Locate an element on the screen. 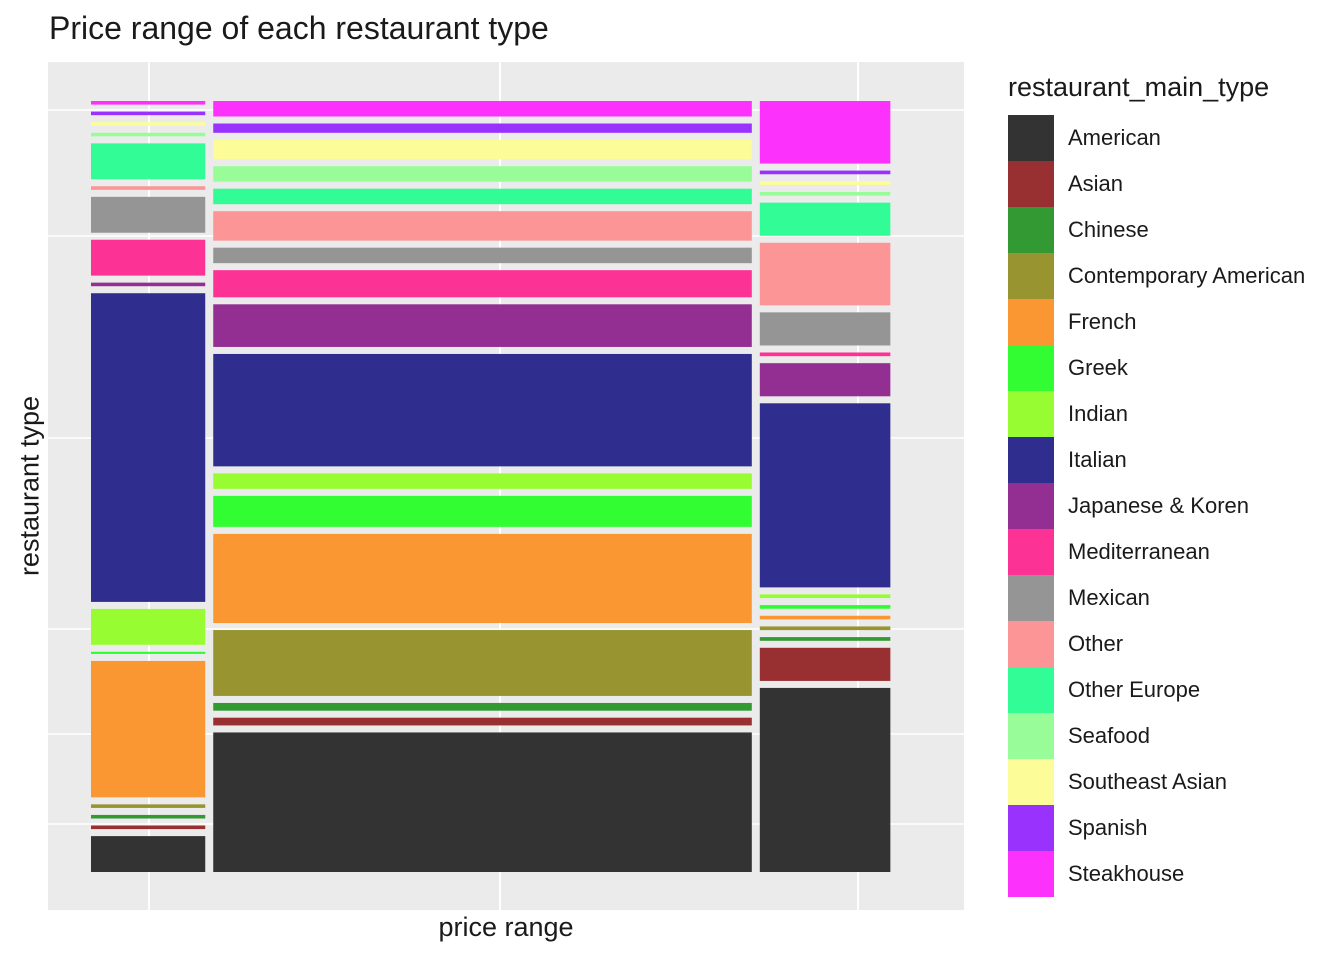 This screenshot has height=960, width=1344. mosaic-tile-mexican-col2 is located at coordinates (482, 255).